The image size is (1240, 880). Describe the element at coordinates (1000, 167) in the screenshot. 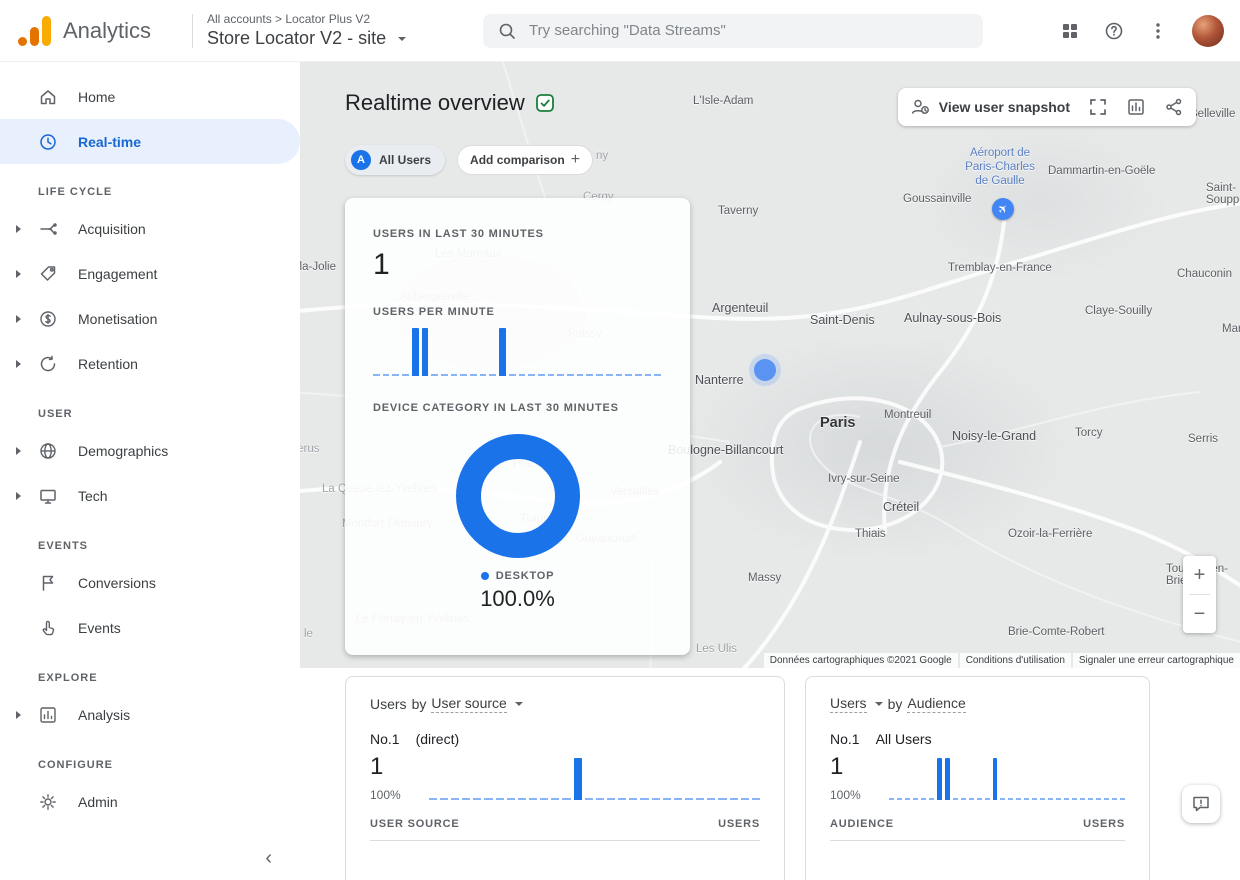

I see `map-label: Aéroport de Paris-Charles de Gaulle` at that location.